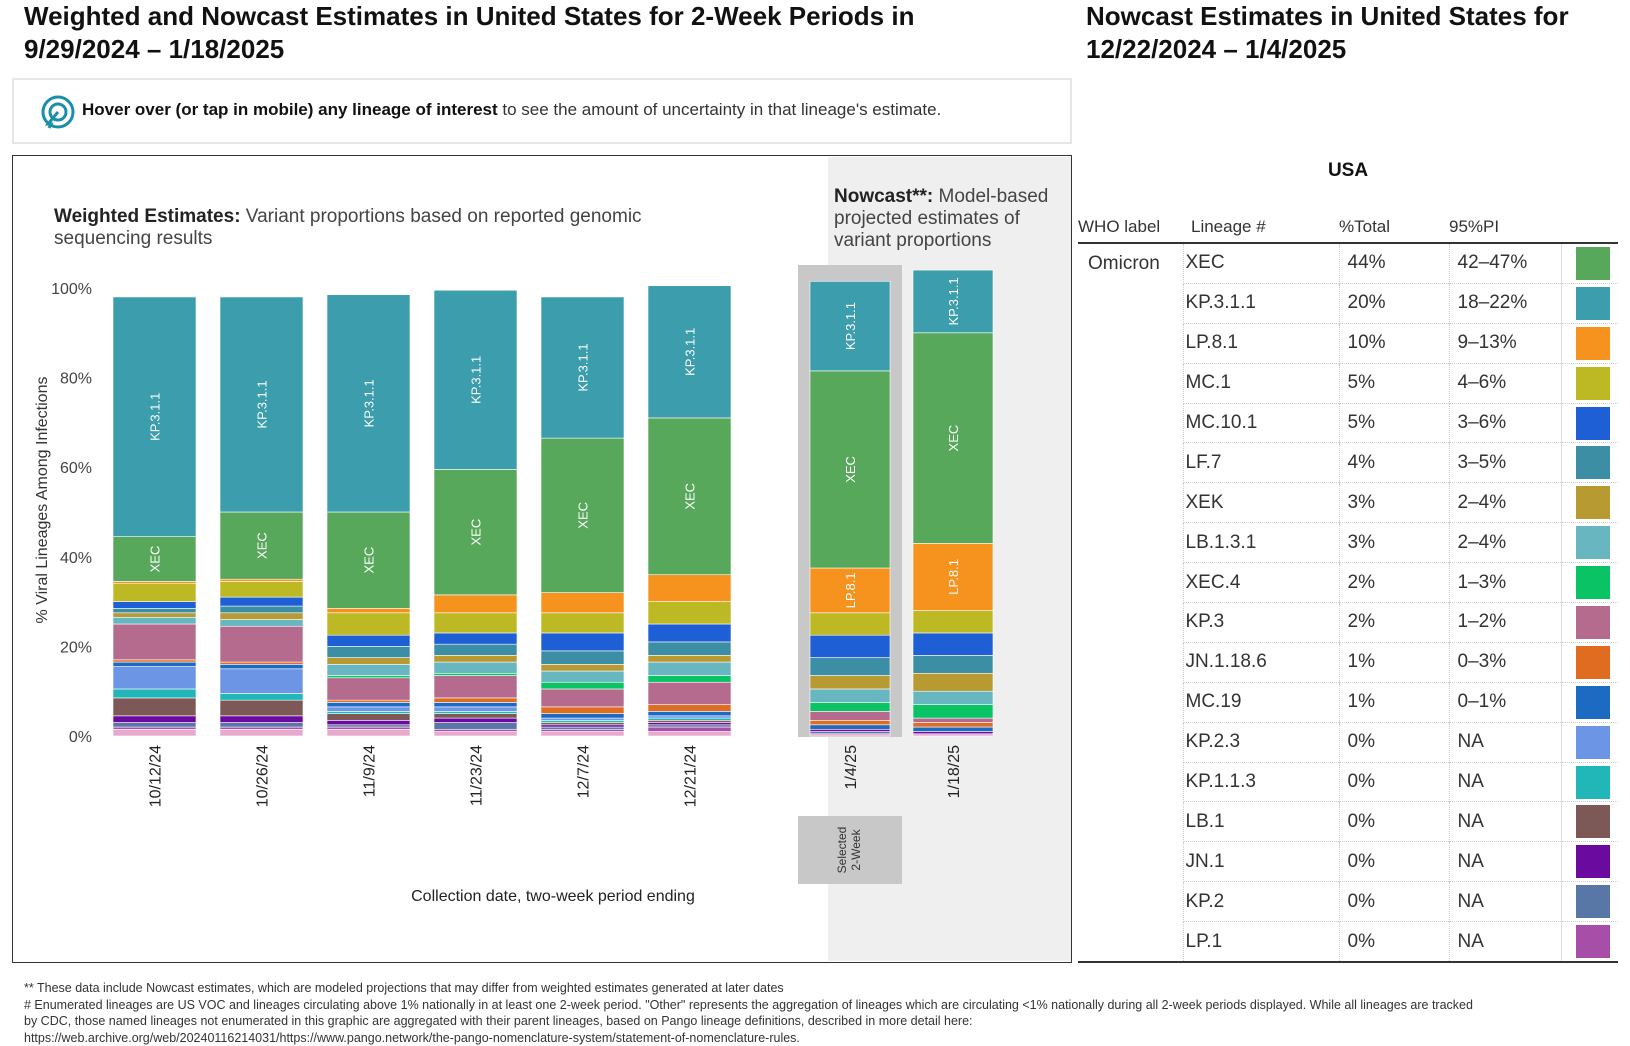 This screenshot has width=1630, height=1046. I want to click on lineage-cell: JN.1.18.6, so click(1261, 662).